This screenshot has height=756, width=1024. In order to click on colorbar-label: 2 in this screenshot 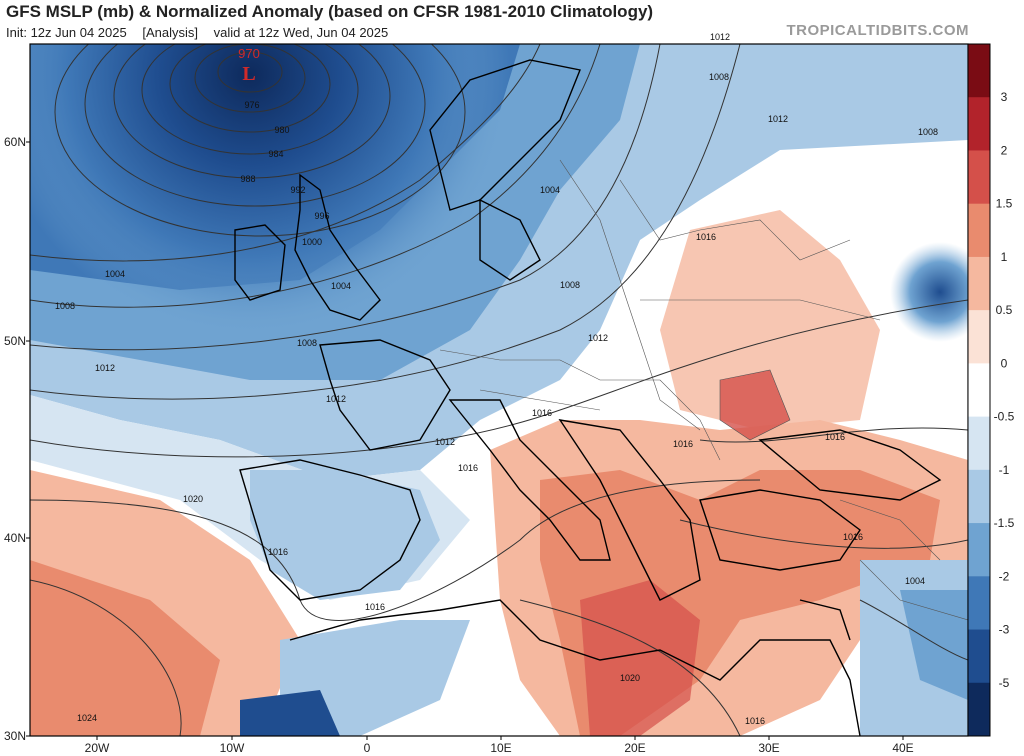, I will do `click(1004, 150)`.